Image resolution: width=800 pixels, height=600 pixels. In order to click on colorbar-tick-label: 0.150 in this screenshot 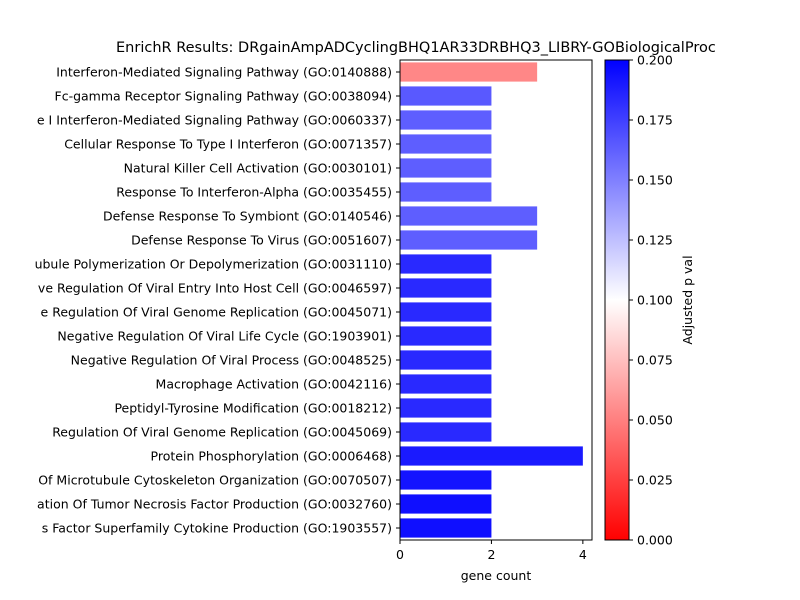, I will do `click(655, 180)`.